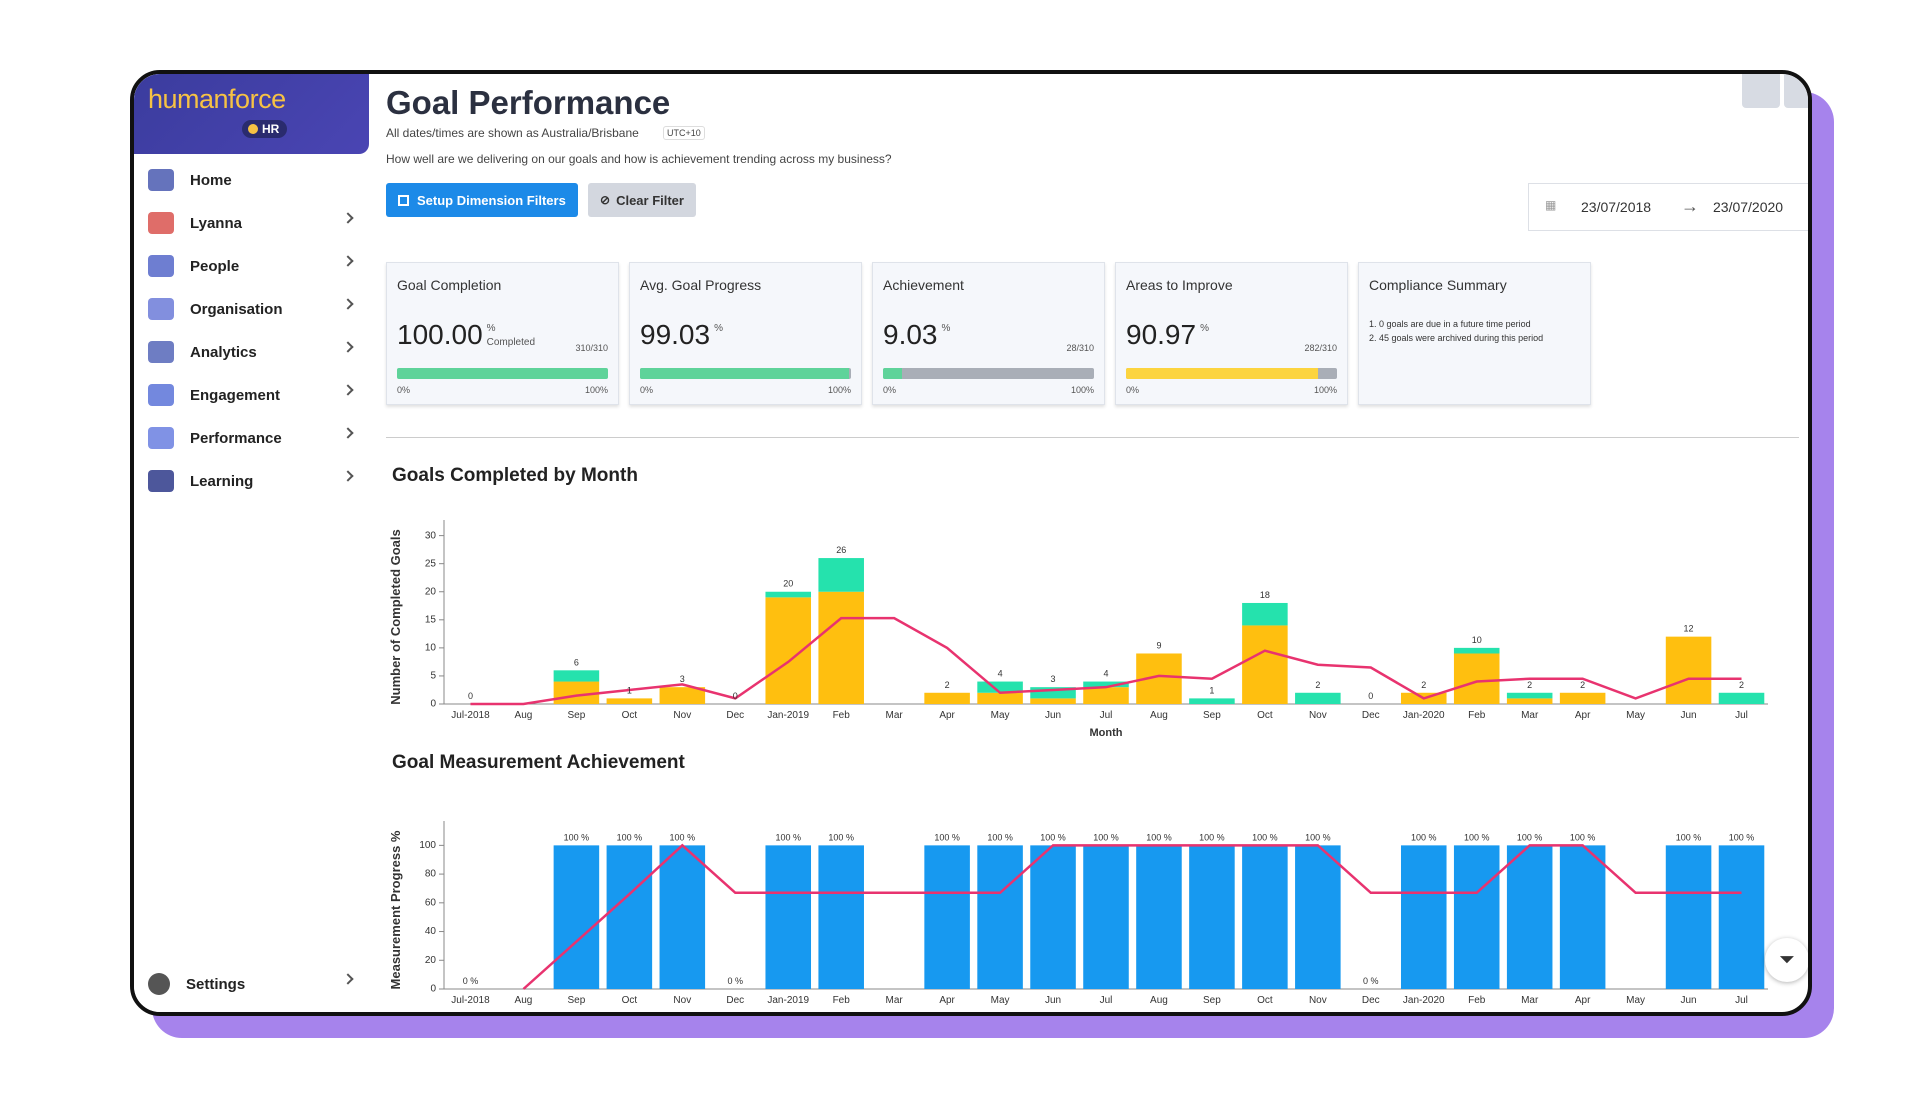 This screenshot has height=1120, width=1921. Describe the element at coordinates (675, 334) in the screenshot. I see `kpi-value: 99.03` at that location.